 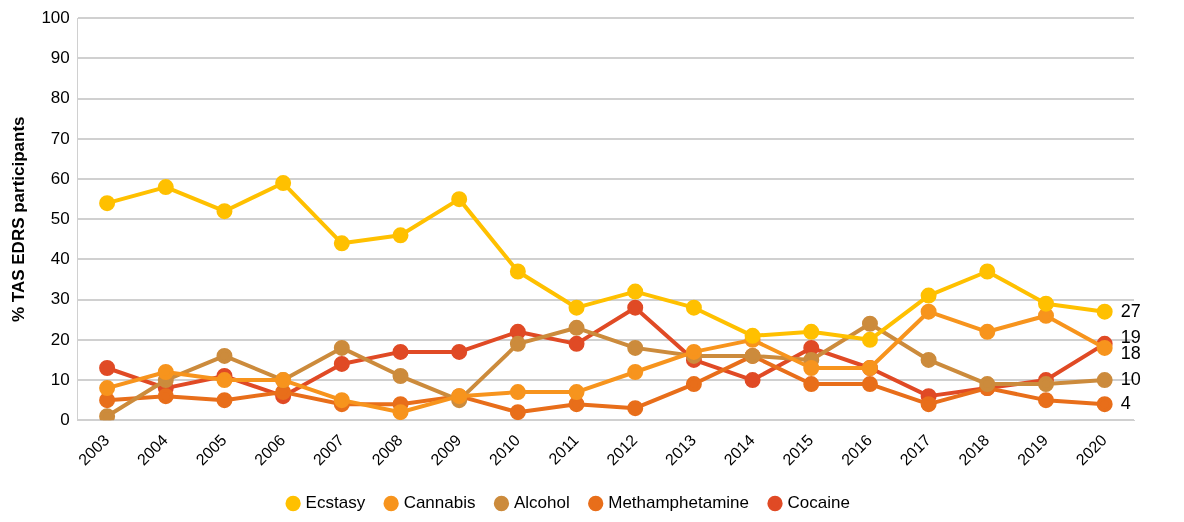 What do you see at coordinates (60, 259) in the screenshot?
I see `y-tick-label: 40` at bounding box center [60, 259].